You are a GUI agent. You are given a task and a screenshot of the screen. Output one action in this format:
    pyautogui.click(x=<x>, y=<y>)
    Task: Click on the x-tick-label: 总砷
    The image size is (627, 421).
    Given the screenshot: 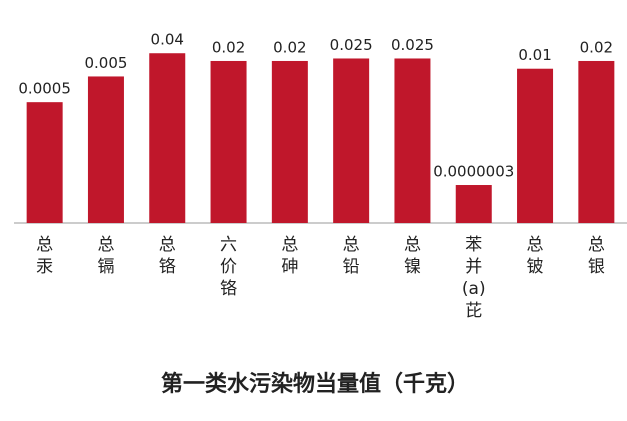 What is the action you would take?
    pyautogui.click(x=289, y=256)
    